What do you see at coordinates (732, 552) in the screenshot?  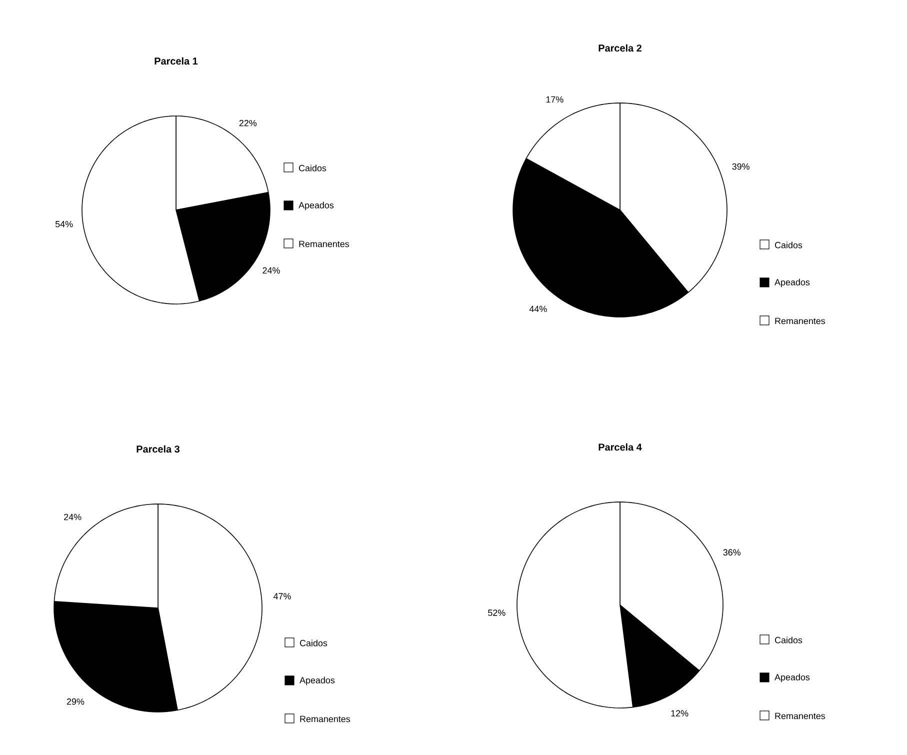 I see `data-label: 36%` at bounding box center [732, 552].